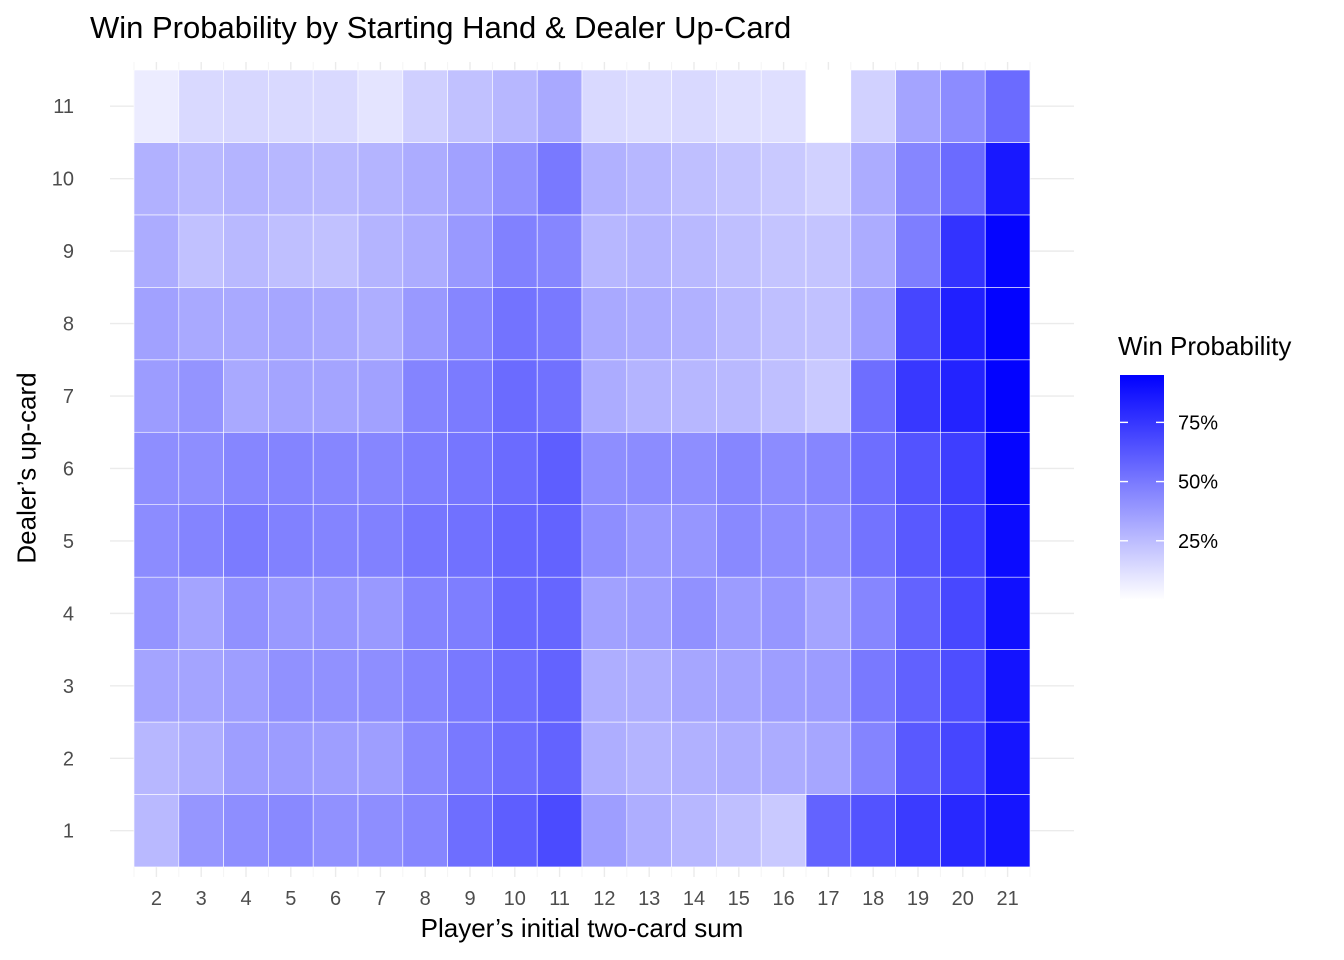  What do you see at coordinates (1142, 487) in the screenshot?
I see `legend-colorbar` at bounding box center [1142, 487].